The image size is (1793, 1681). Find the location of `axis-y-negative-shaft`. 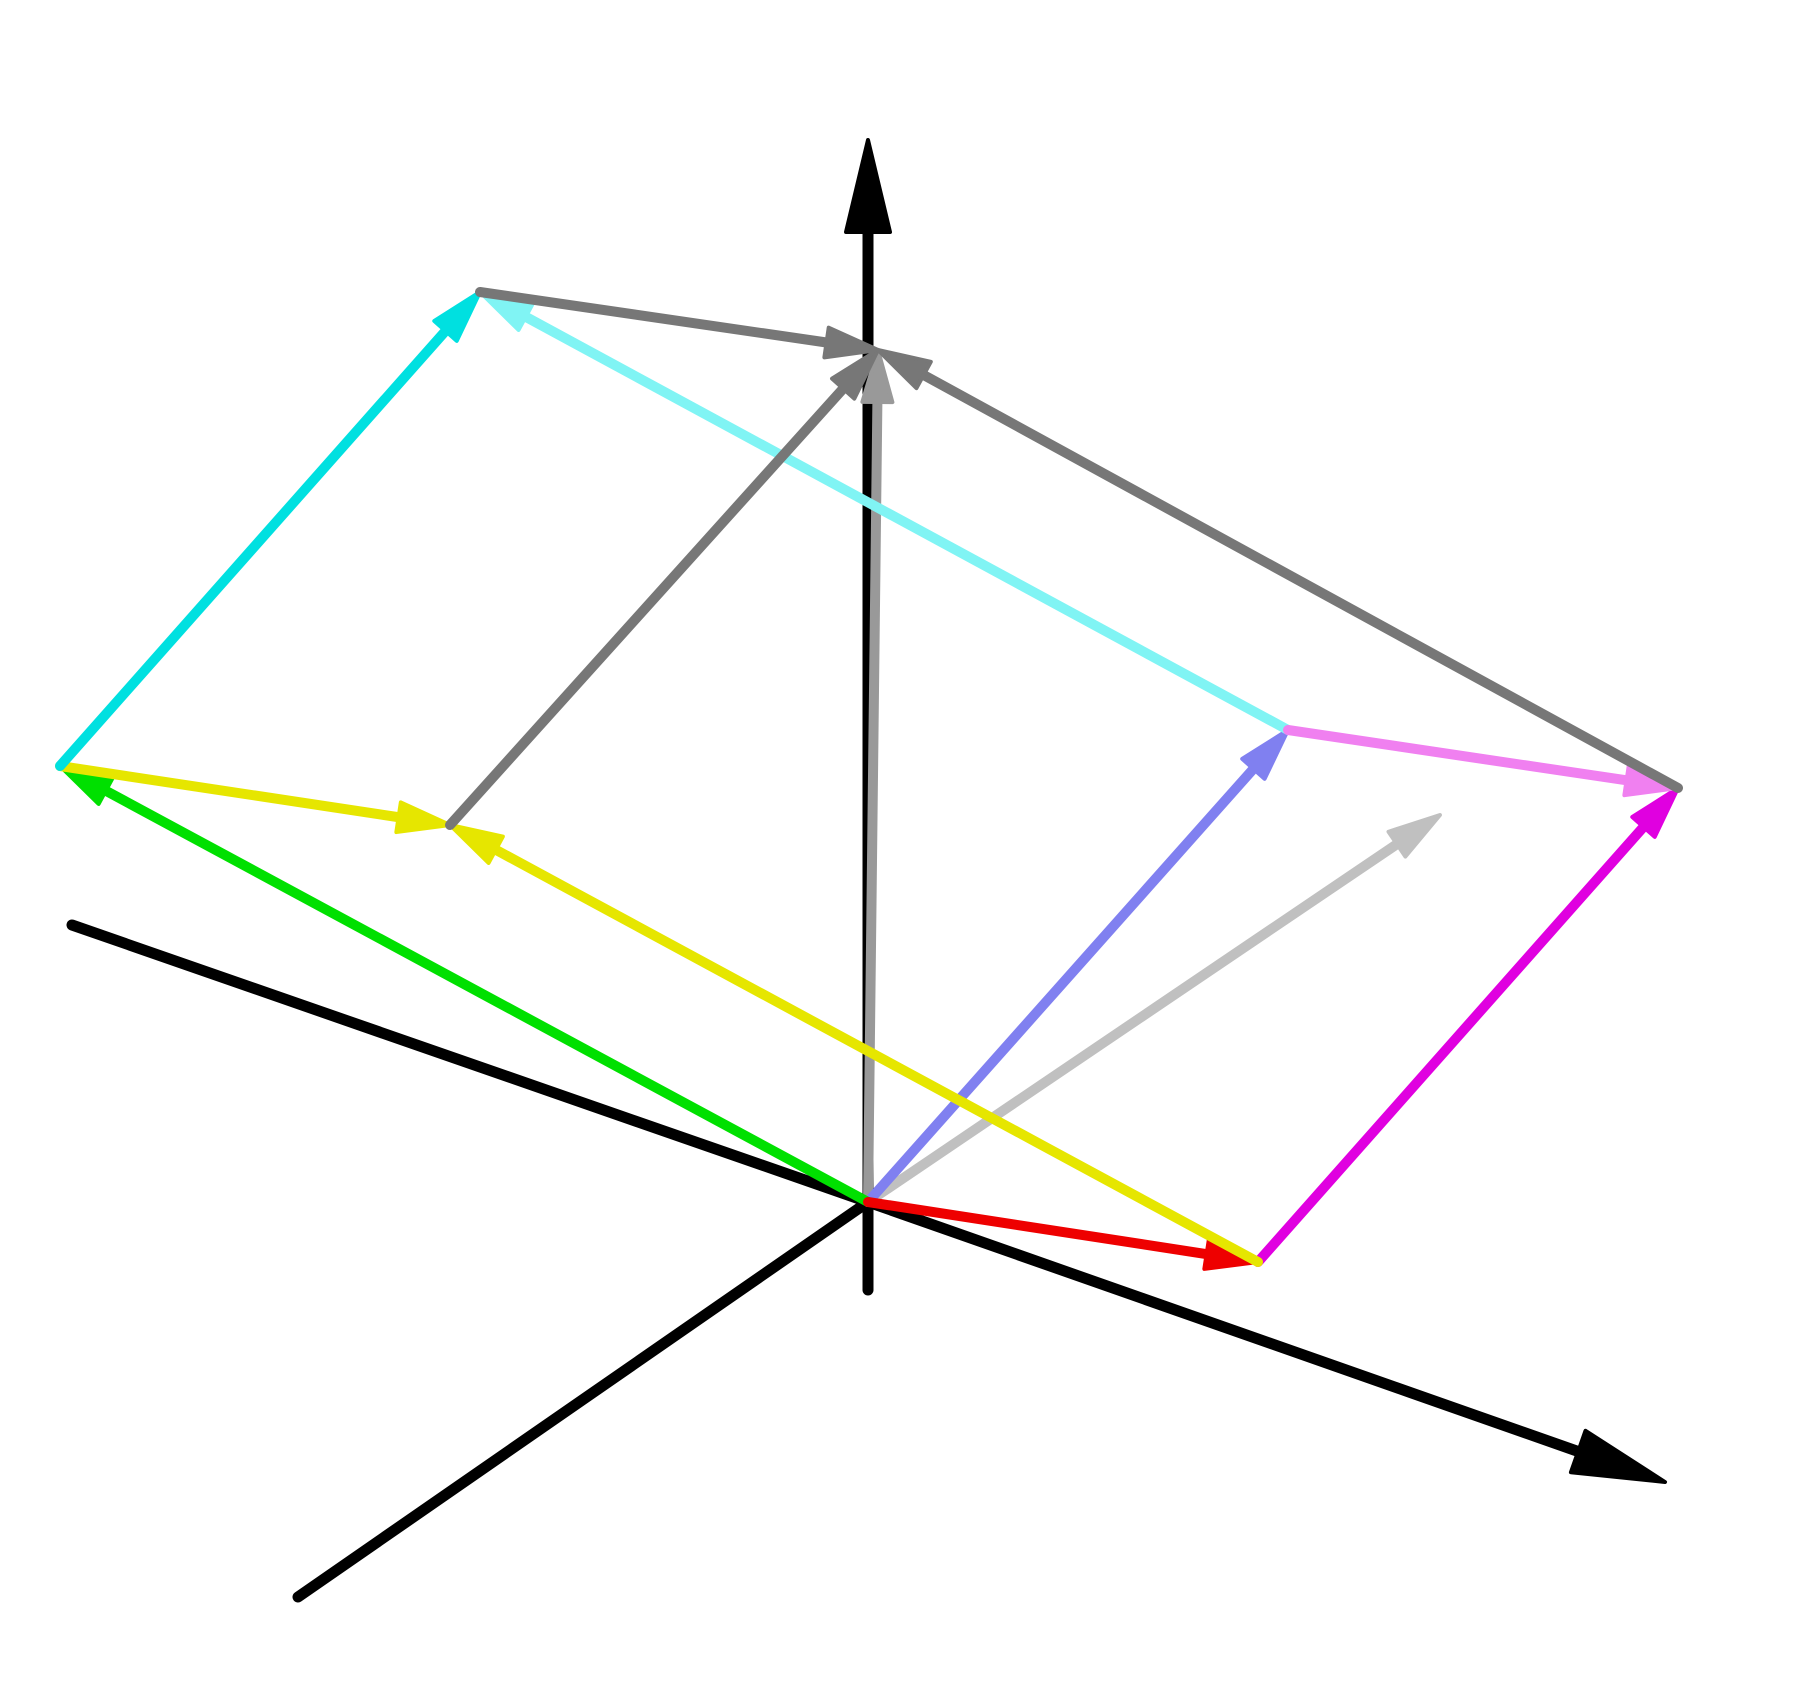

axis-y-negative-shaft is located at coordinates (583, 1399).